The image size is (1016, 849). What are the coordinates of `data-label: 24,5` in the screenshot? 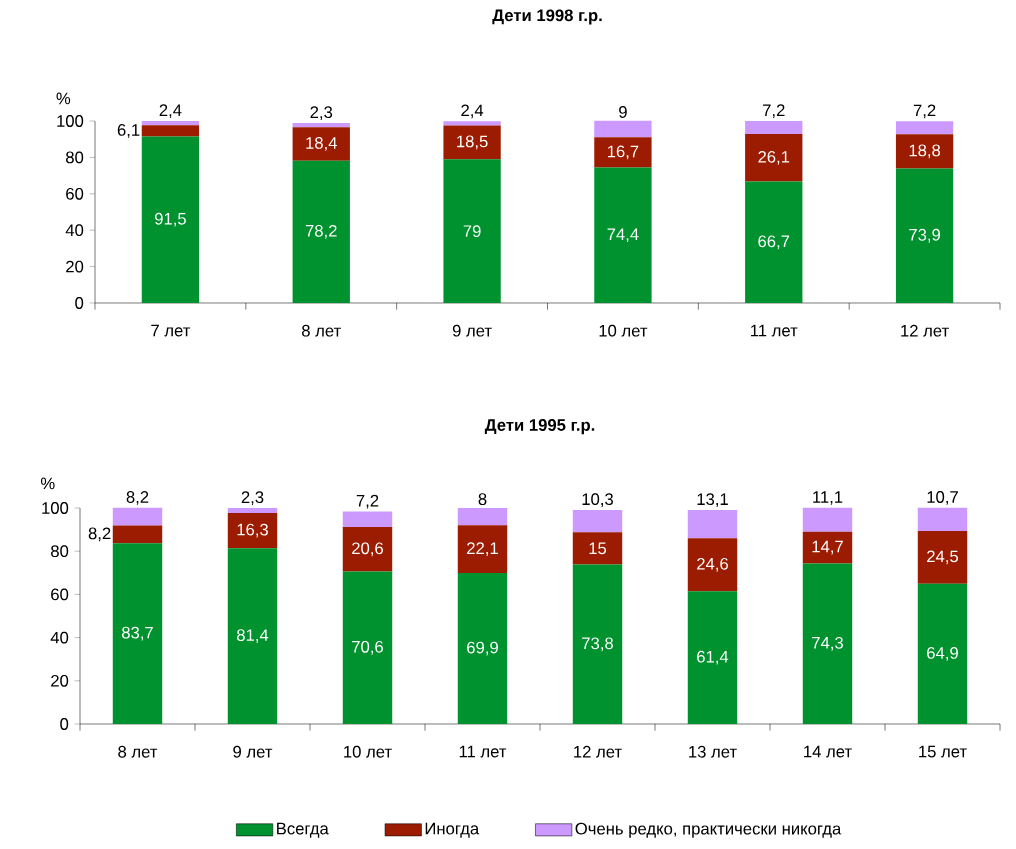 It's located at (943, 557).